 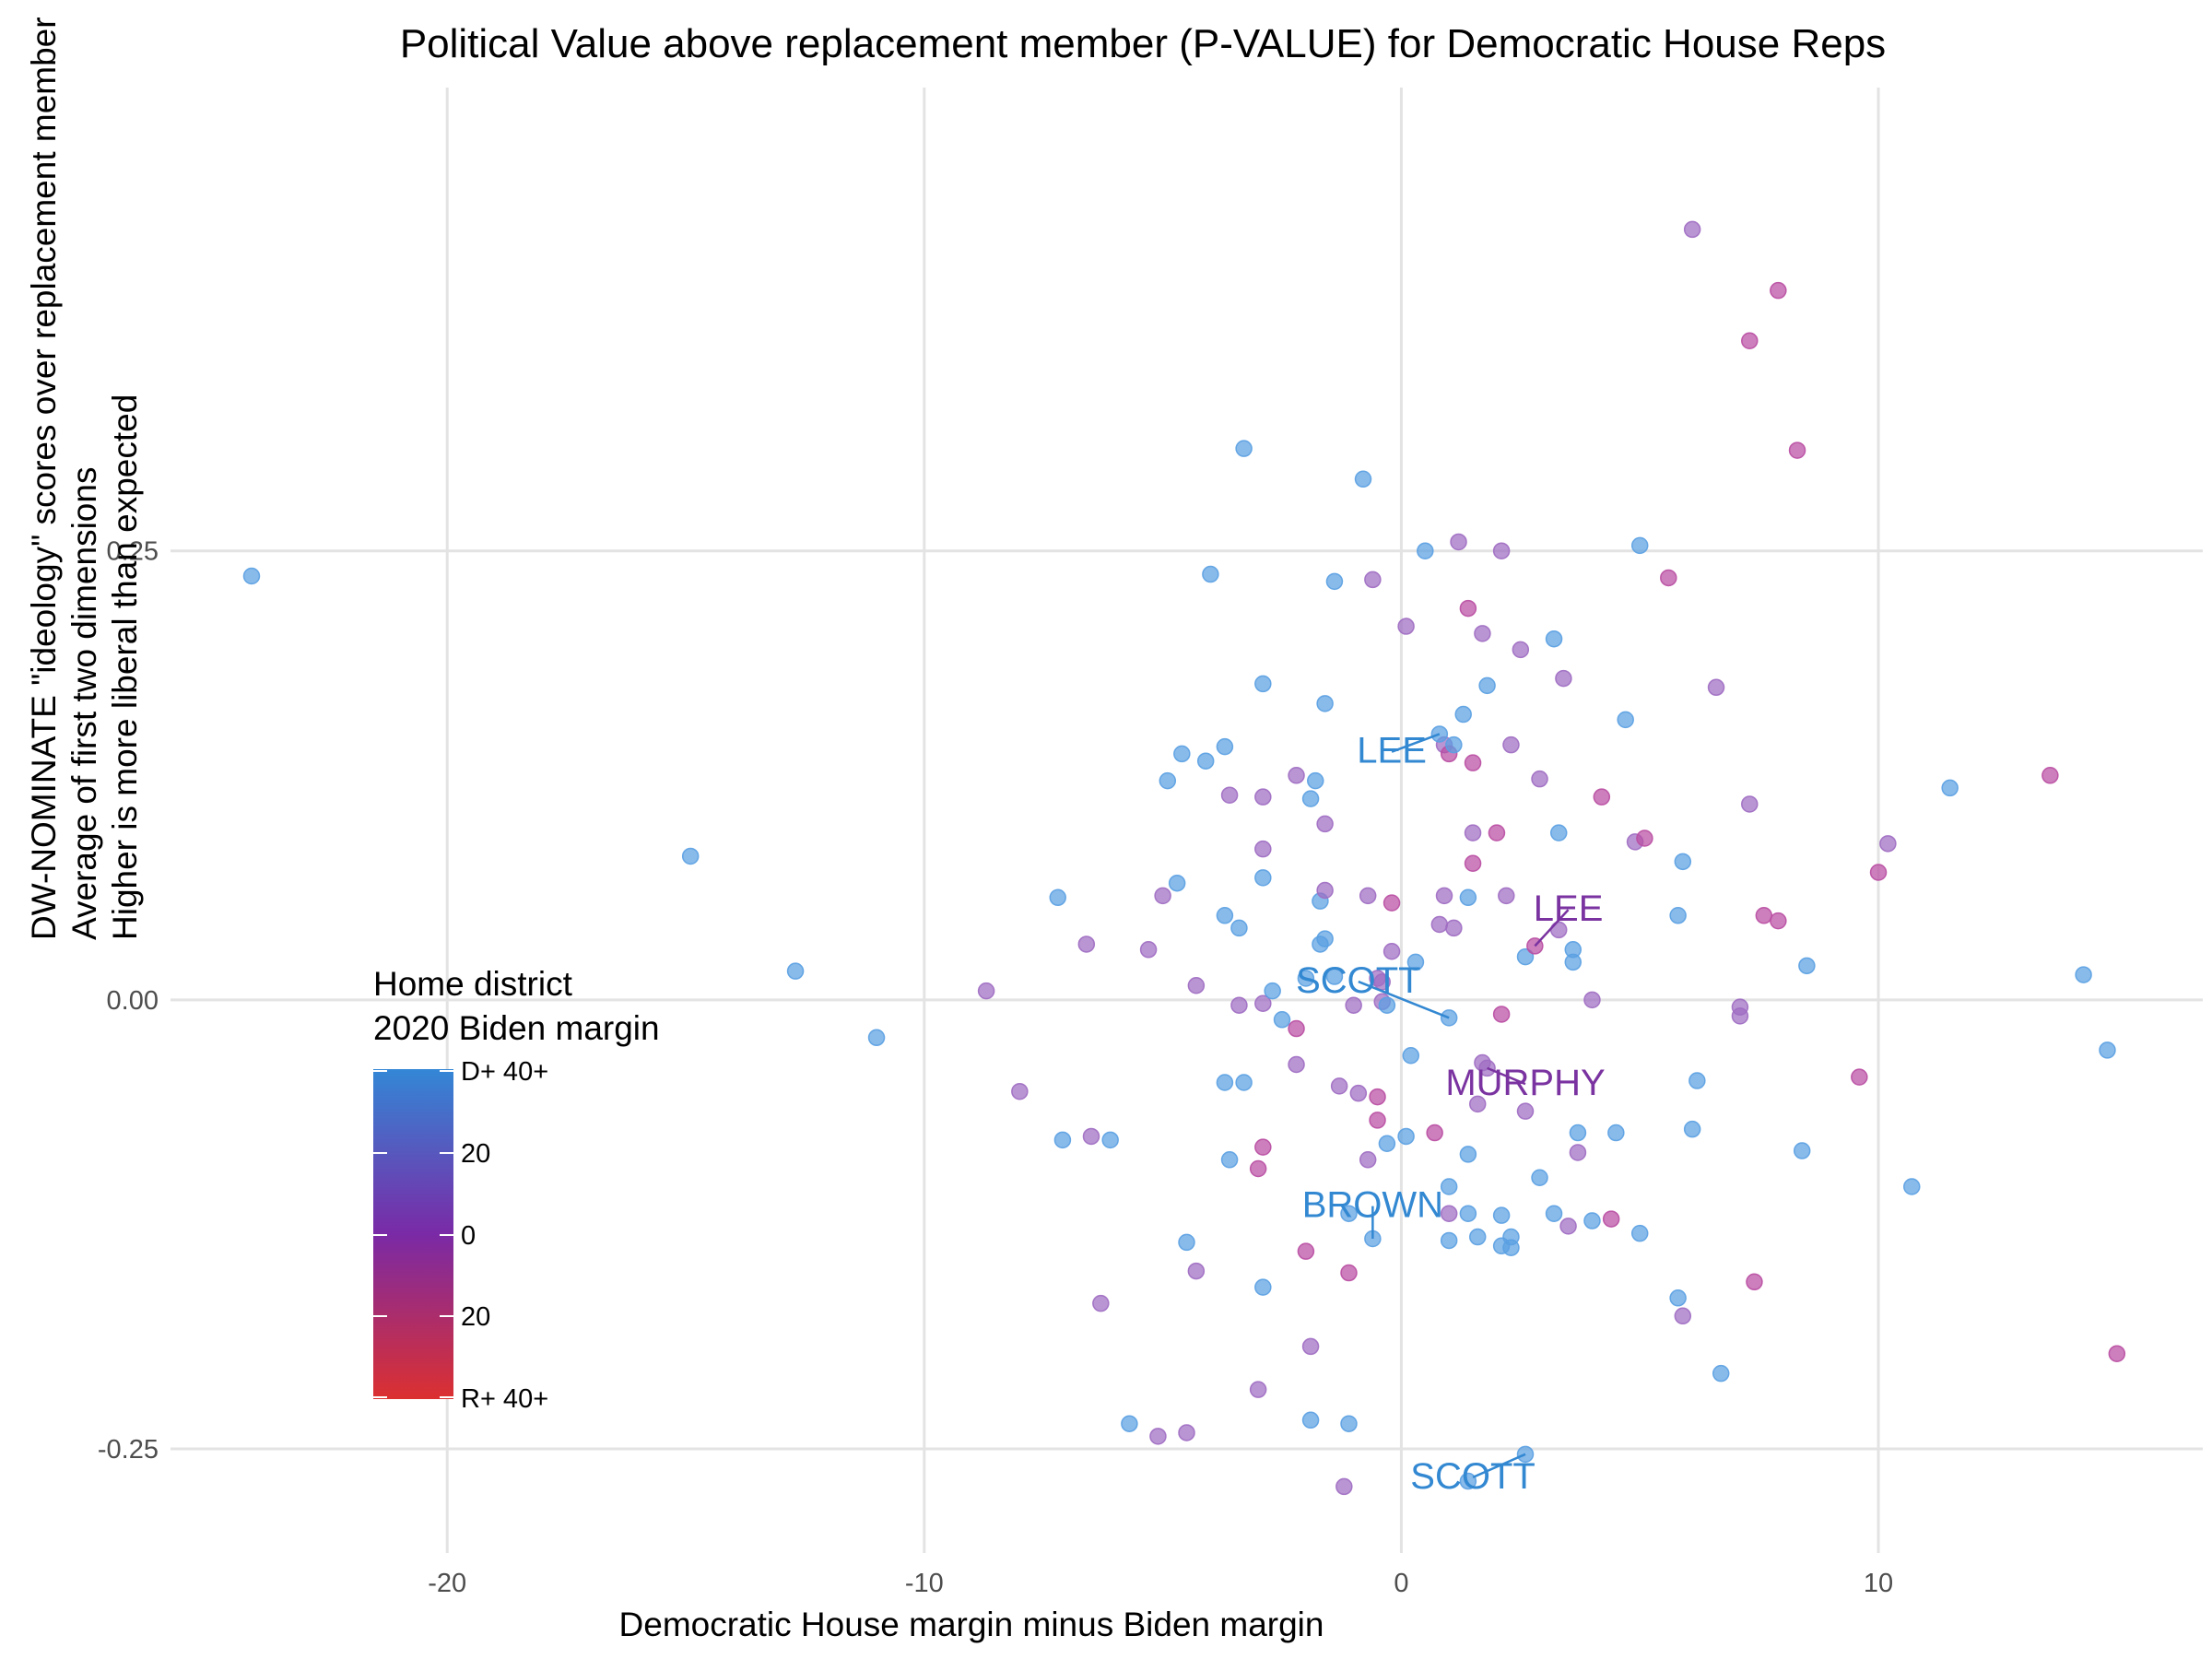 What do you see at coordinates (475, 1154) in the screenshot?
I see `legend-label-d20: 20` at bounding box center [475, 1154].